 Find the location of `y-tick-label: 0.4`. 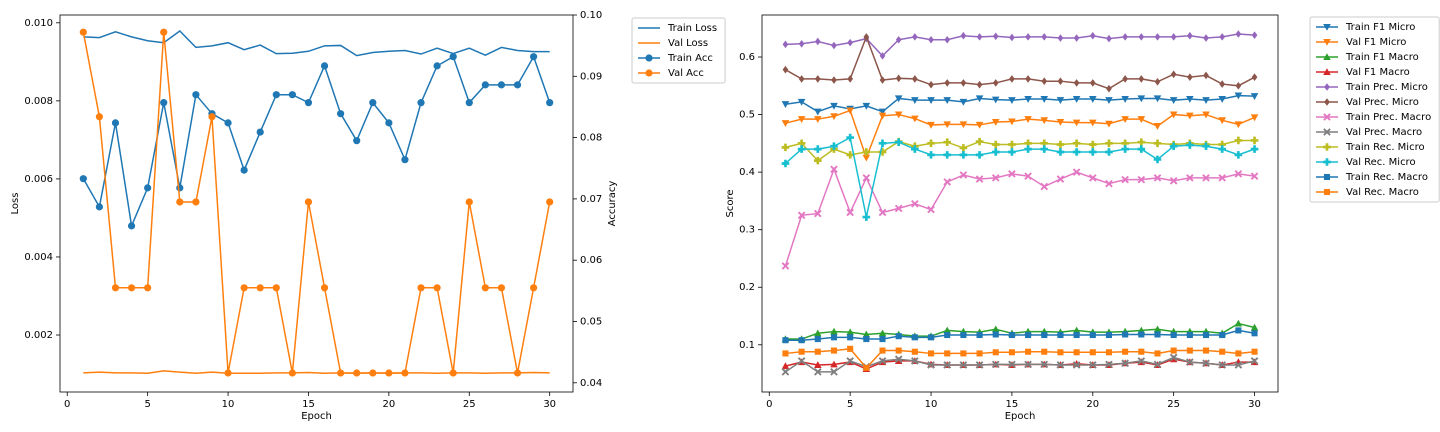

y-tick-label: 0.4 is located at coordinates (747, 172).